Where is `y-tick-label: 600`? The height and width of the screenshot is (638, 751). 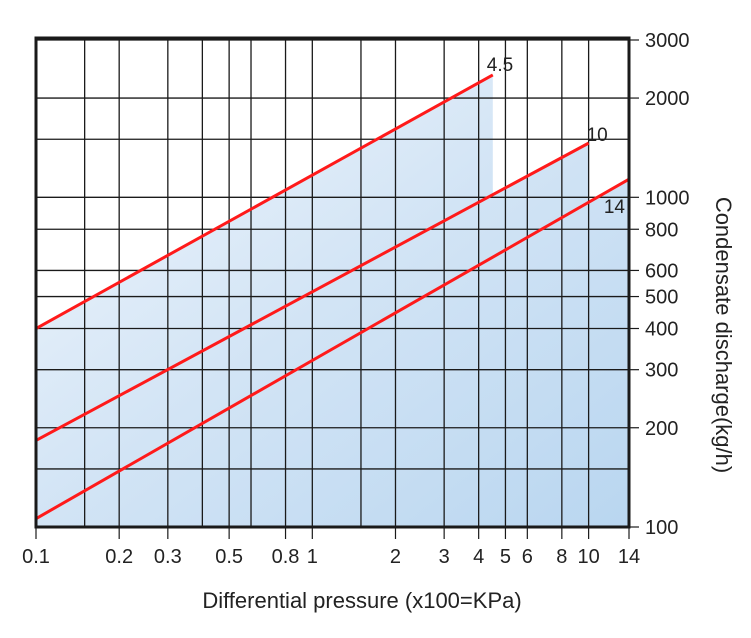 y-tick-label: 600 is located at coordinates (661, 271).